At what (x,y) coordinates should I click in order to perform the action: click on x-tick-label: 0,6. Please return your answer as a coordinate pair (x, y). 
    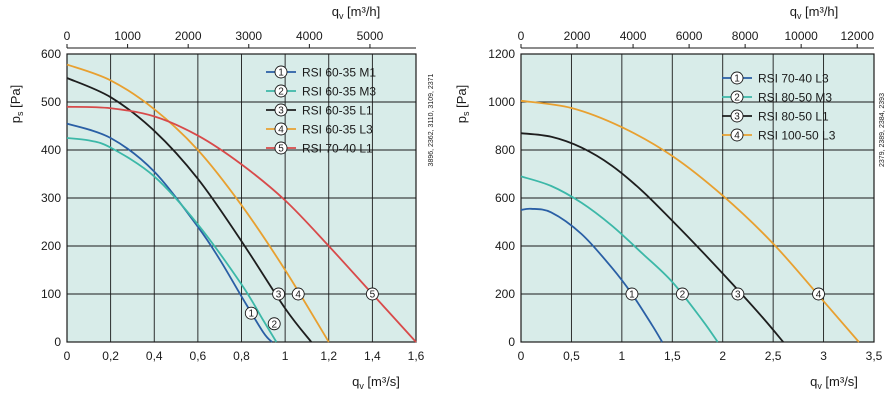
    Looking at the image, I should click on (198, 356).